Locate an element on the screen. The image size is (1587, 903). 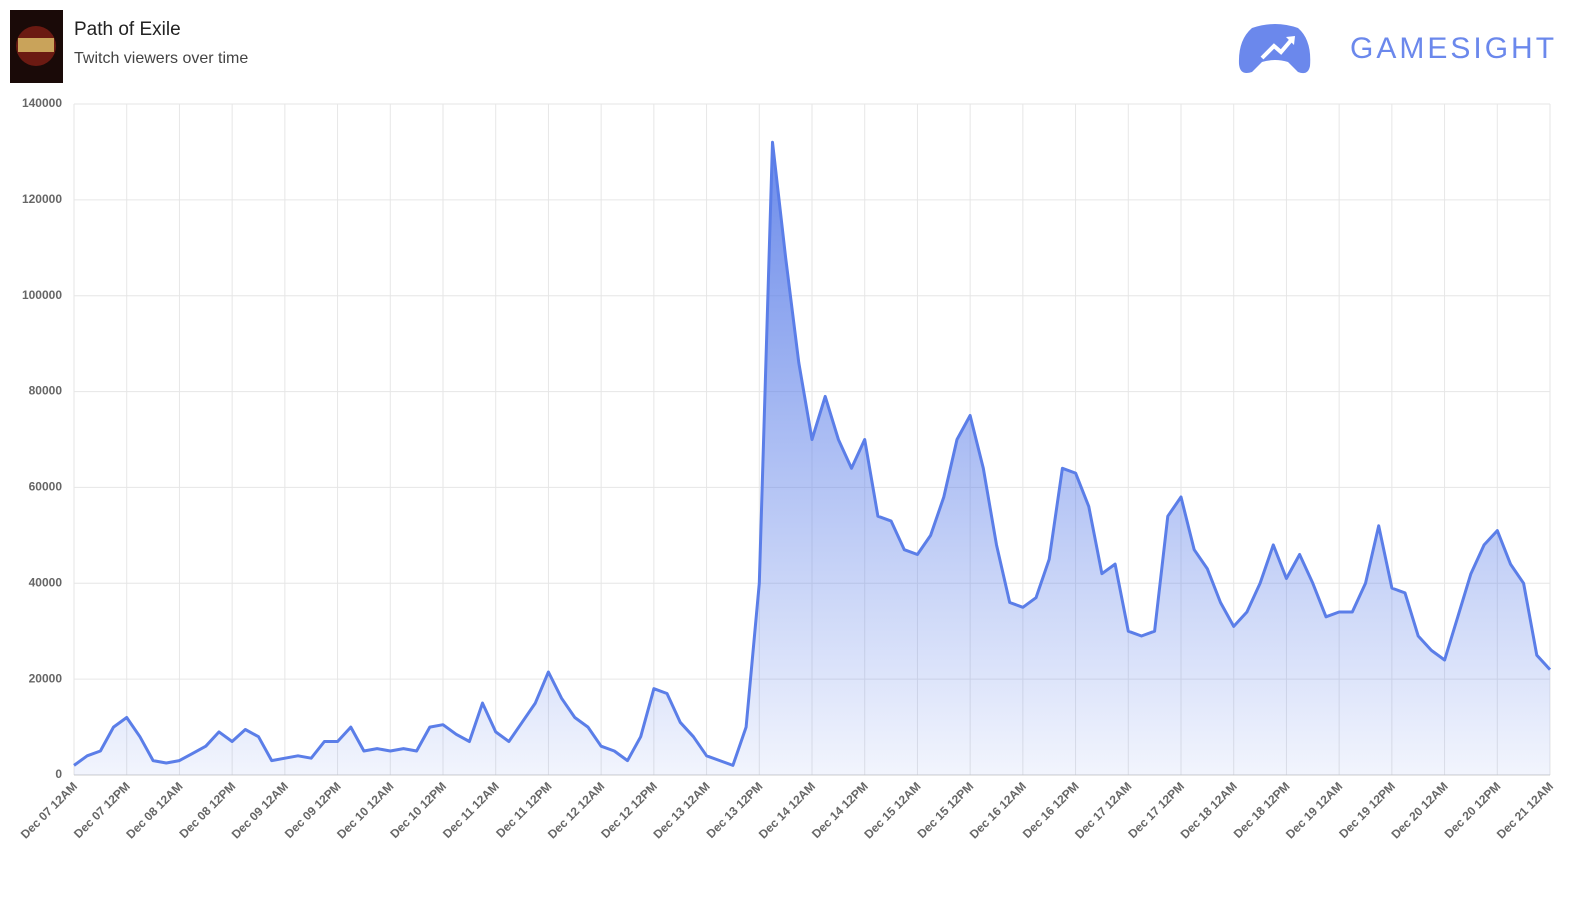
y-tick-label: 120000 is located at coordinates (42, 199).